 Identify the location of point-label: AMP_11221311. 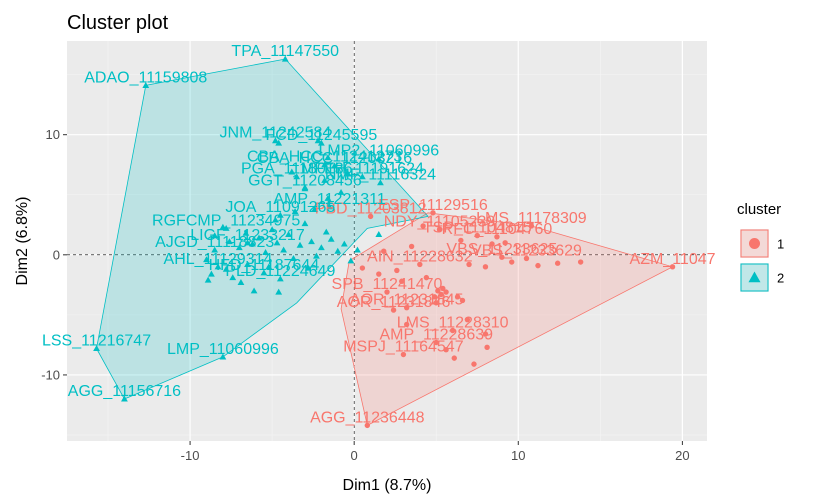
(329, 199).